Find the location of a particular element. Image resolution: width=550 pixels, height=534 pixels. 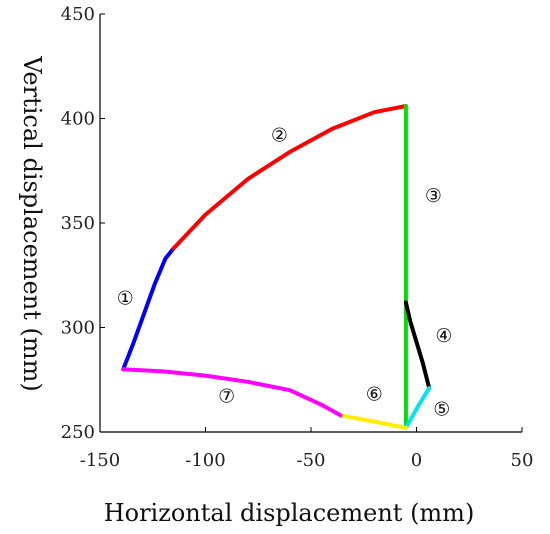

y-tick-label: 350 is located at coordinates (78, 223).